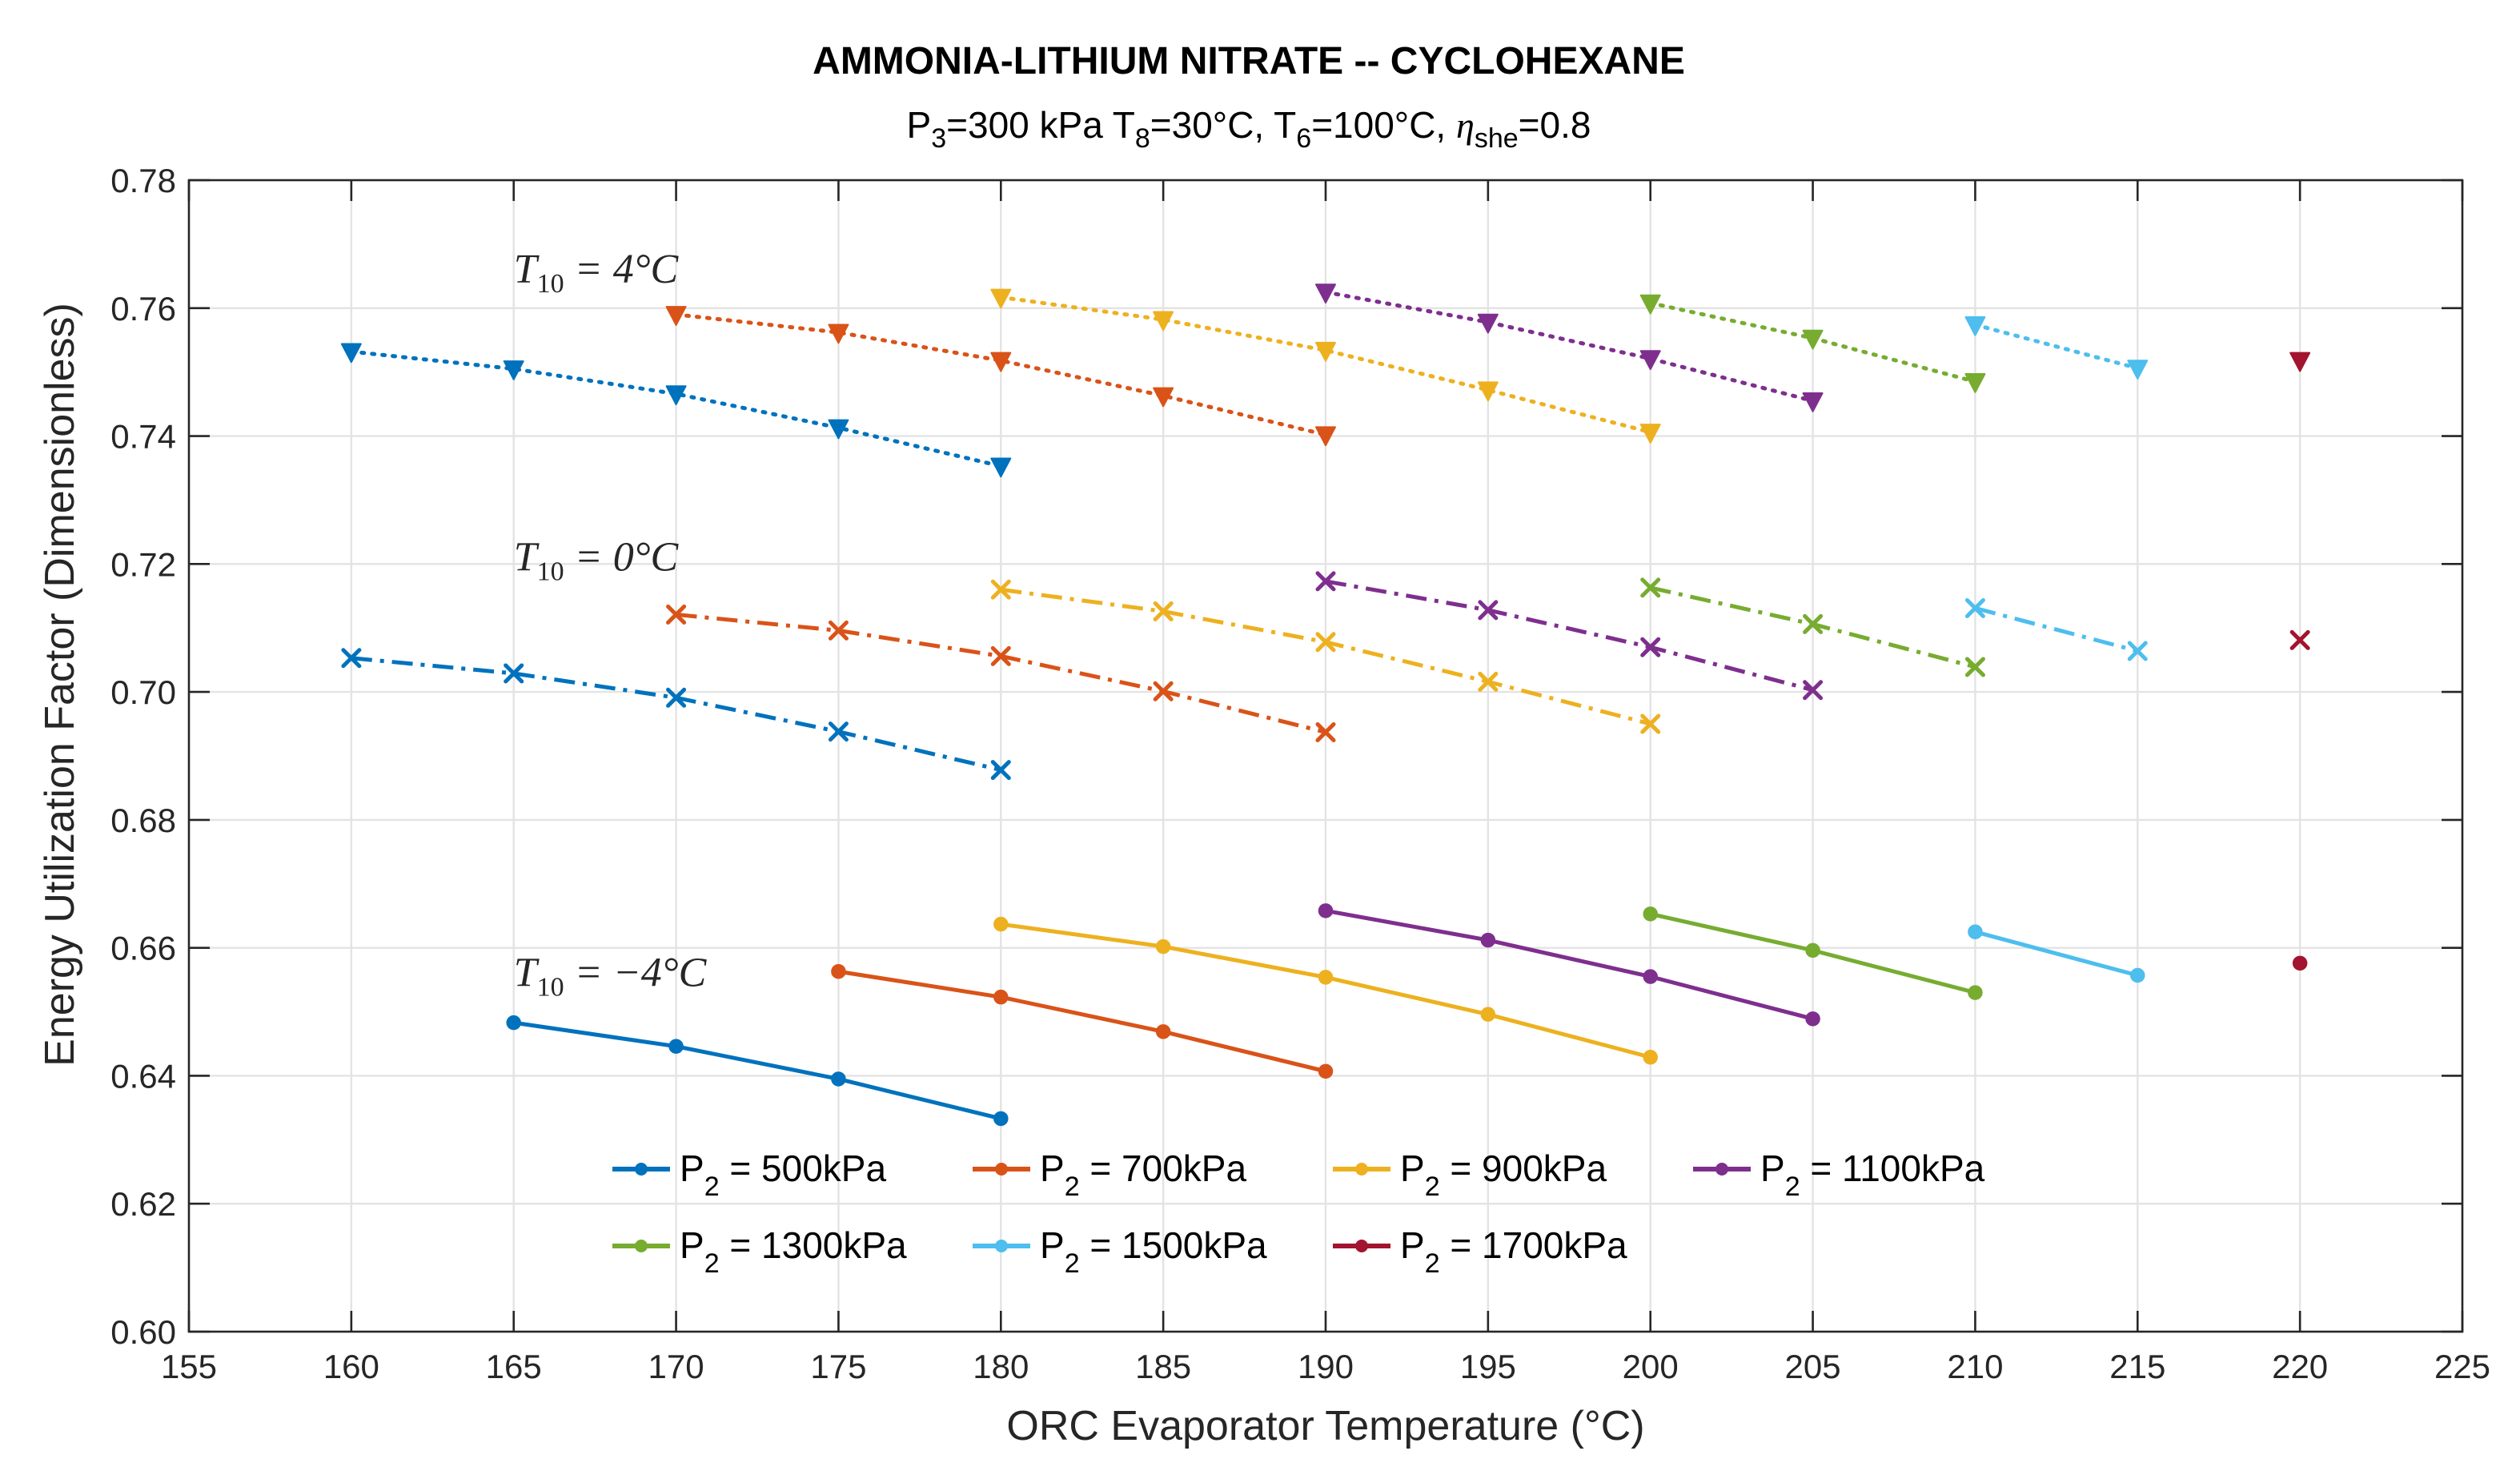 This screenshot has height=1483, width=2520. I want to click on x-tick-label: 170, so click(676, 1366).